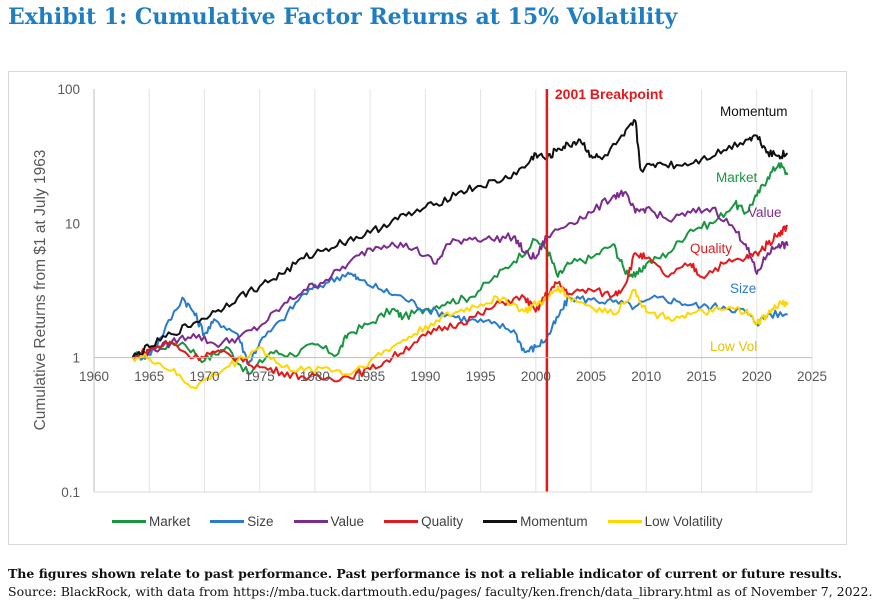  I want to click on x-tick-label: 2010, so click(646, 376).